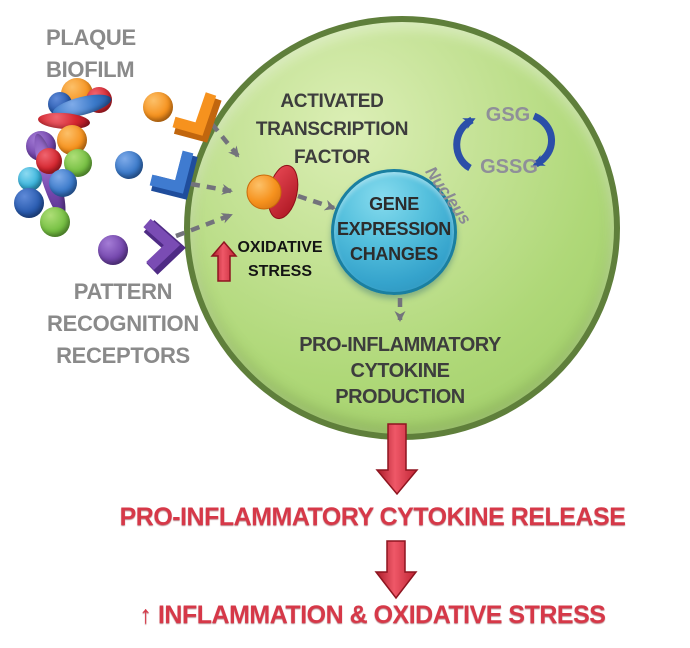  I want to click on prr-line3: RECEPTORS, so click(123, 355).